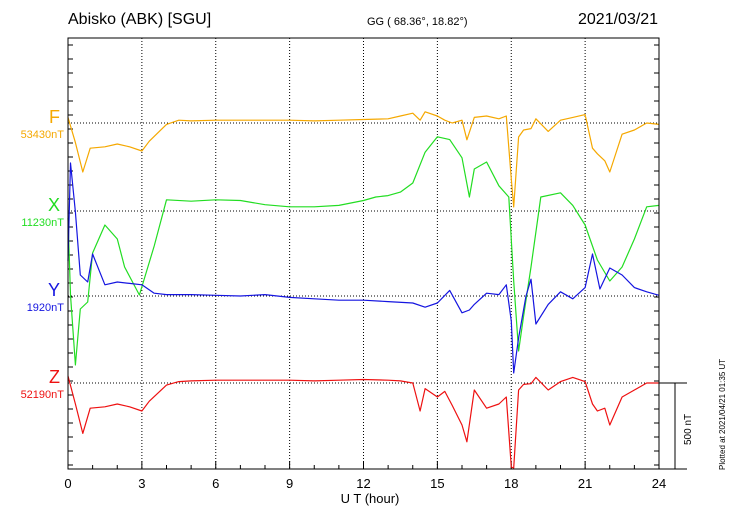  I want to click on station-title: Abisko (ABK) [SGU], so click(140, 19).